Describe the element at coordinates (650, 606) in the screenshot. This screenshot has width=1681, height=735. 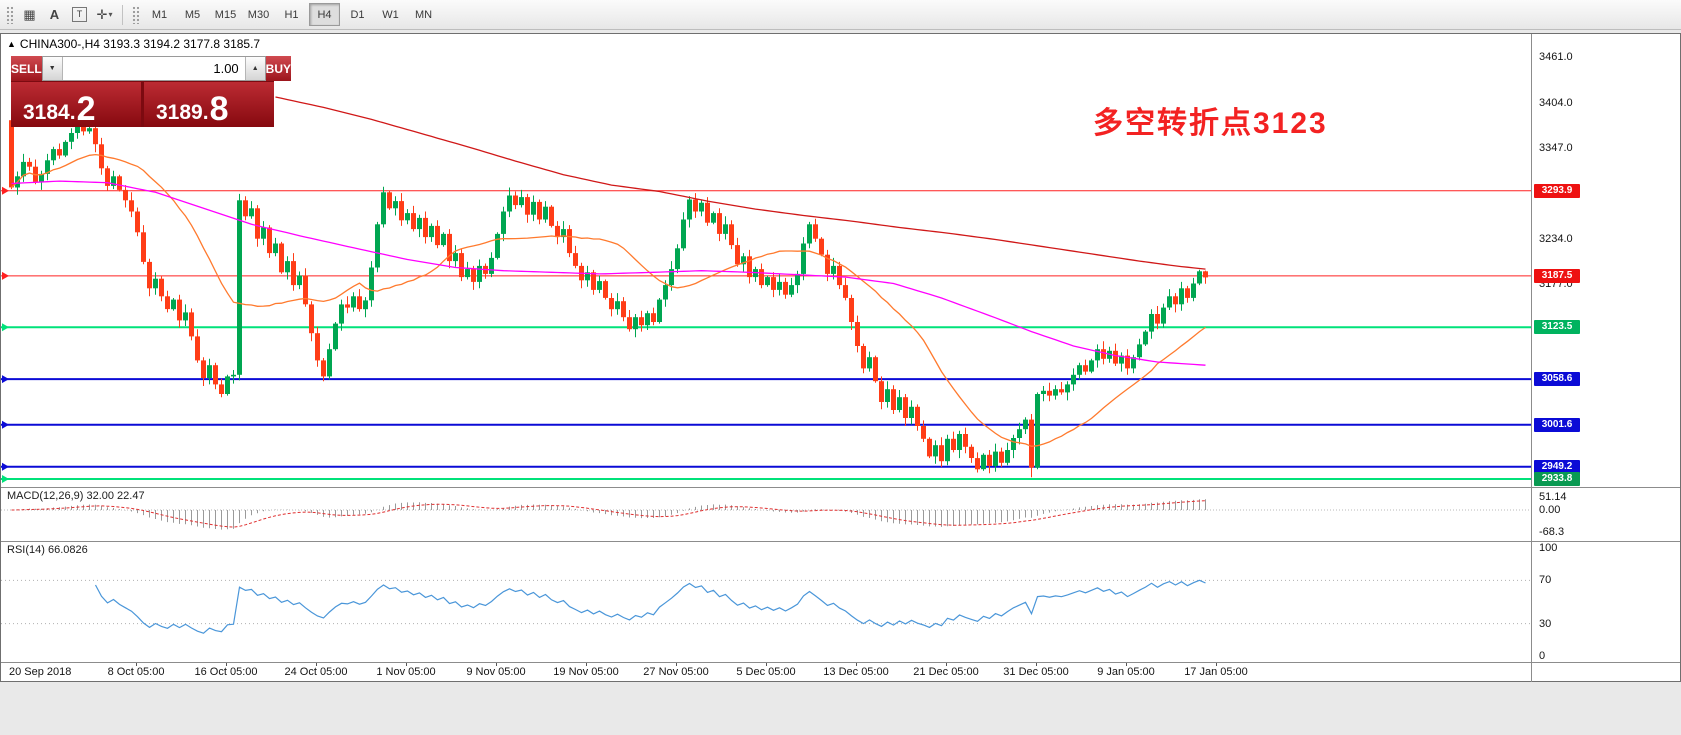
I see `rsi-line` at that location.